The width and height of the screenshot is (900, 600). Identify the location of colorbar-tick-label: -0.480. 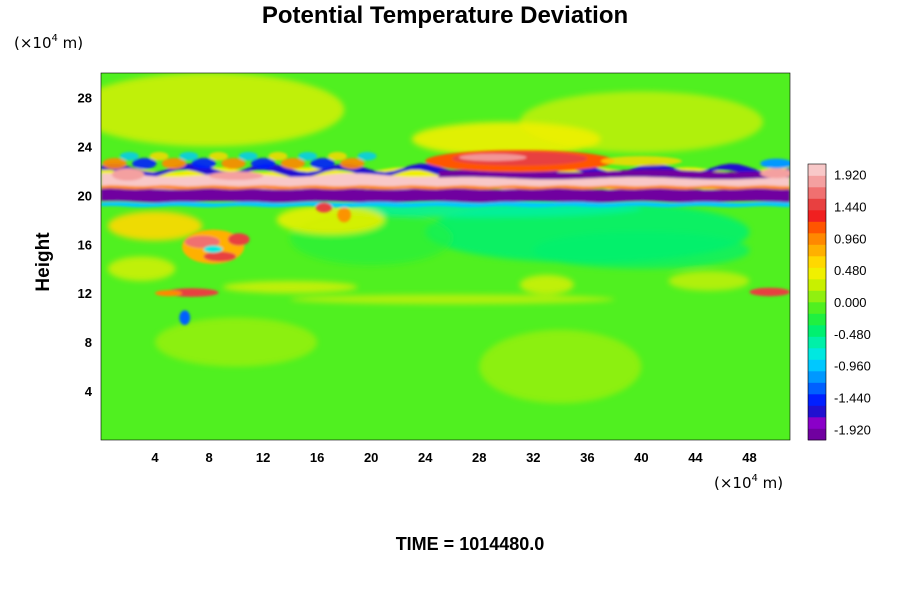
(852, 334).